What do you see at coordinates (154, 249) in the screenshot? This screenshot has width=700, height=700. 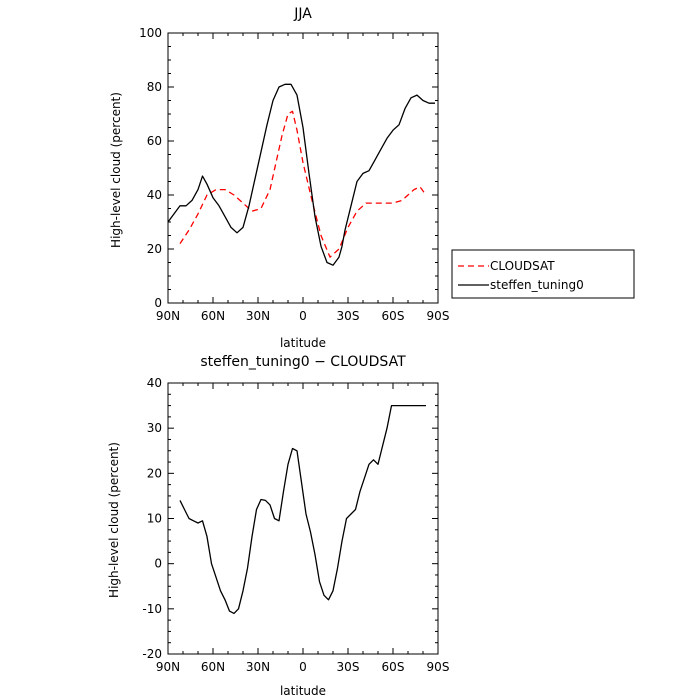 I see `top-chart-y-tick-label: 20` at bounding box center [154, 249].